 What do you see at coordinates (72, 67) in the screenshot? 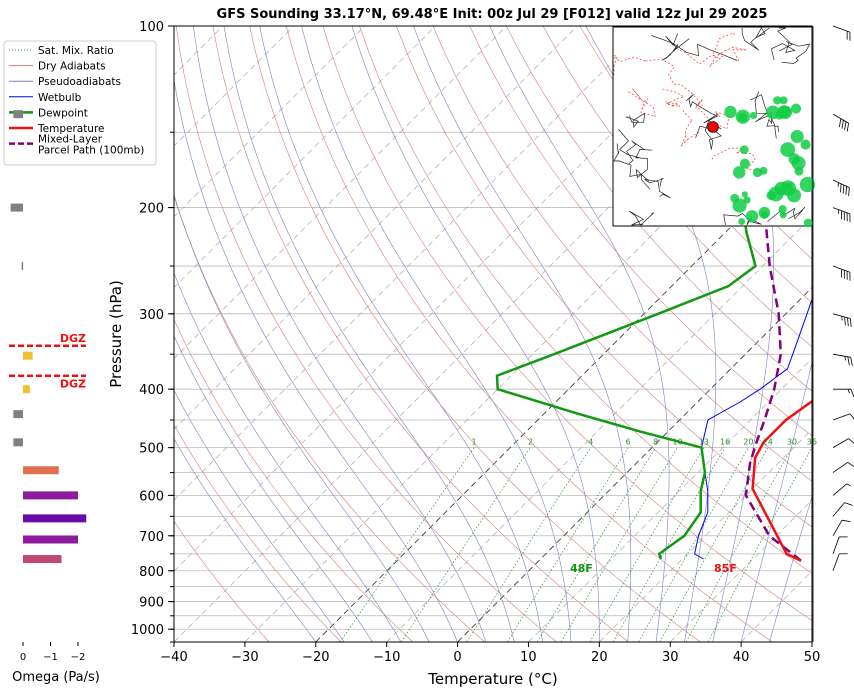
I see `legend-label: Dry Adiabats` at bounding box center [72, 67].